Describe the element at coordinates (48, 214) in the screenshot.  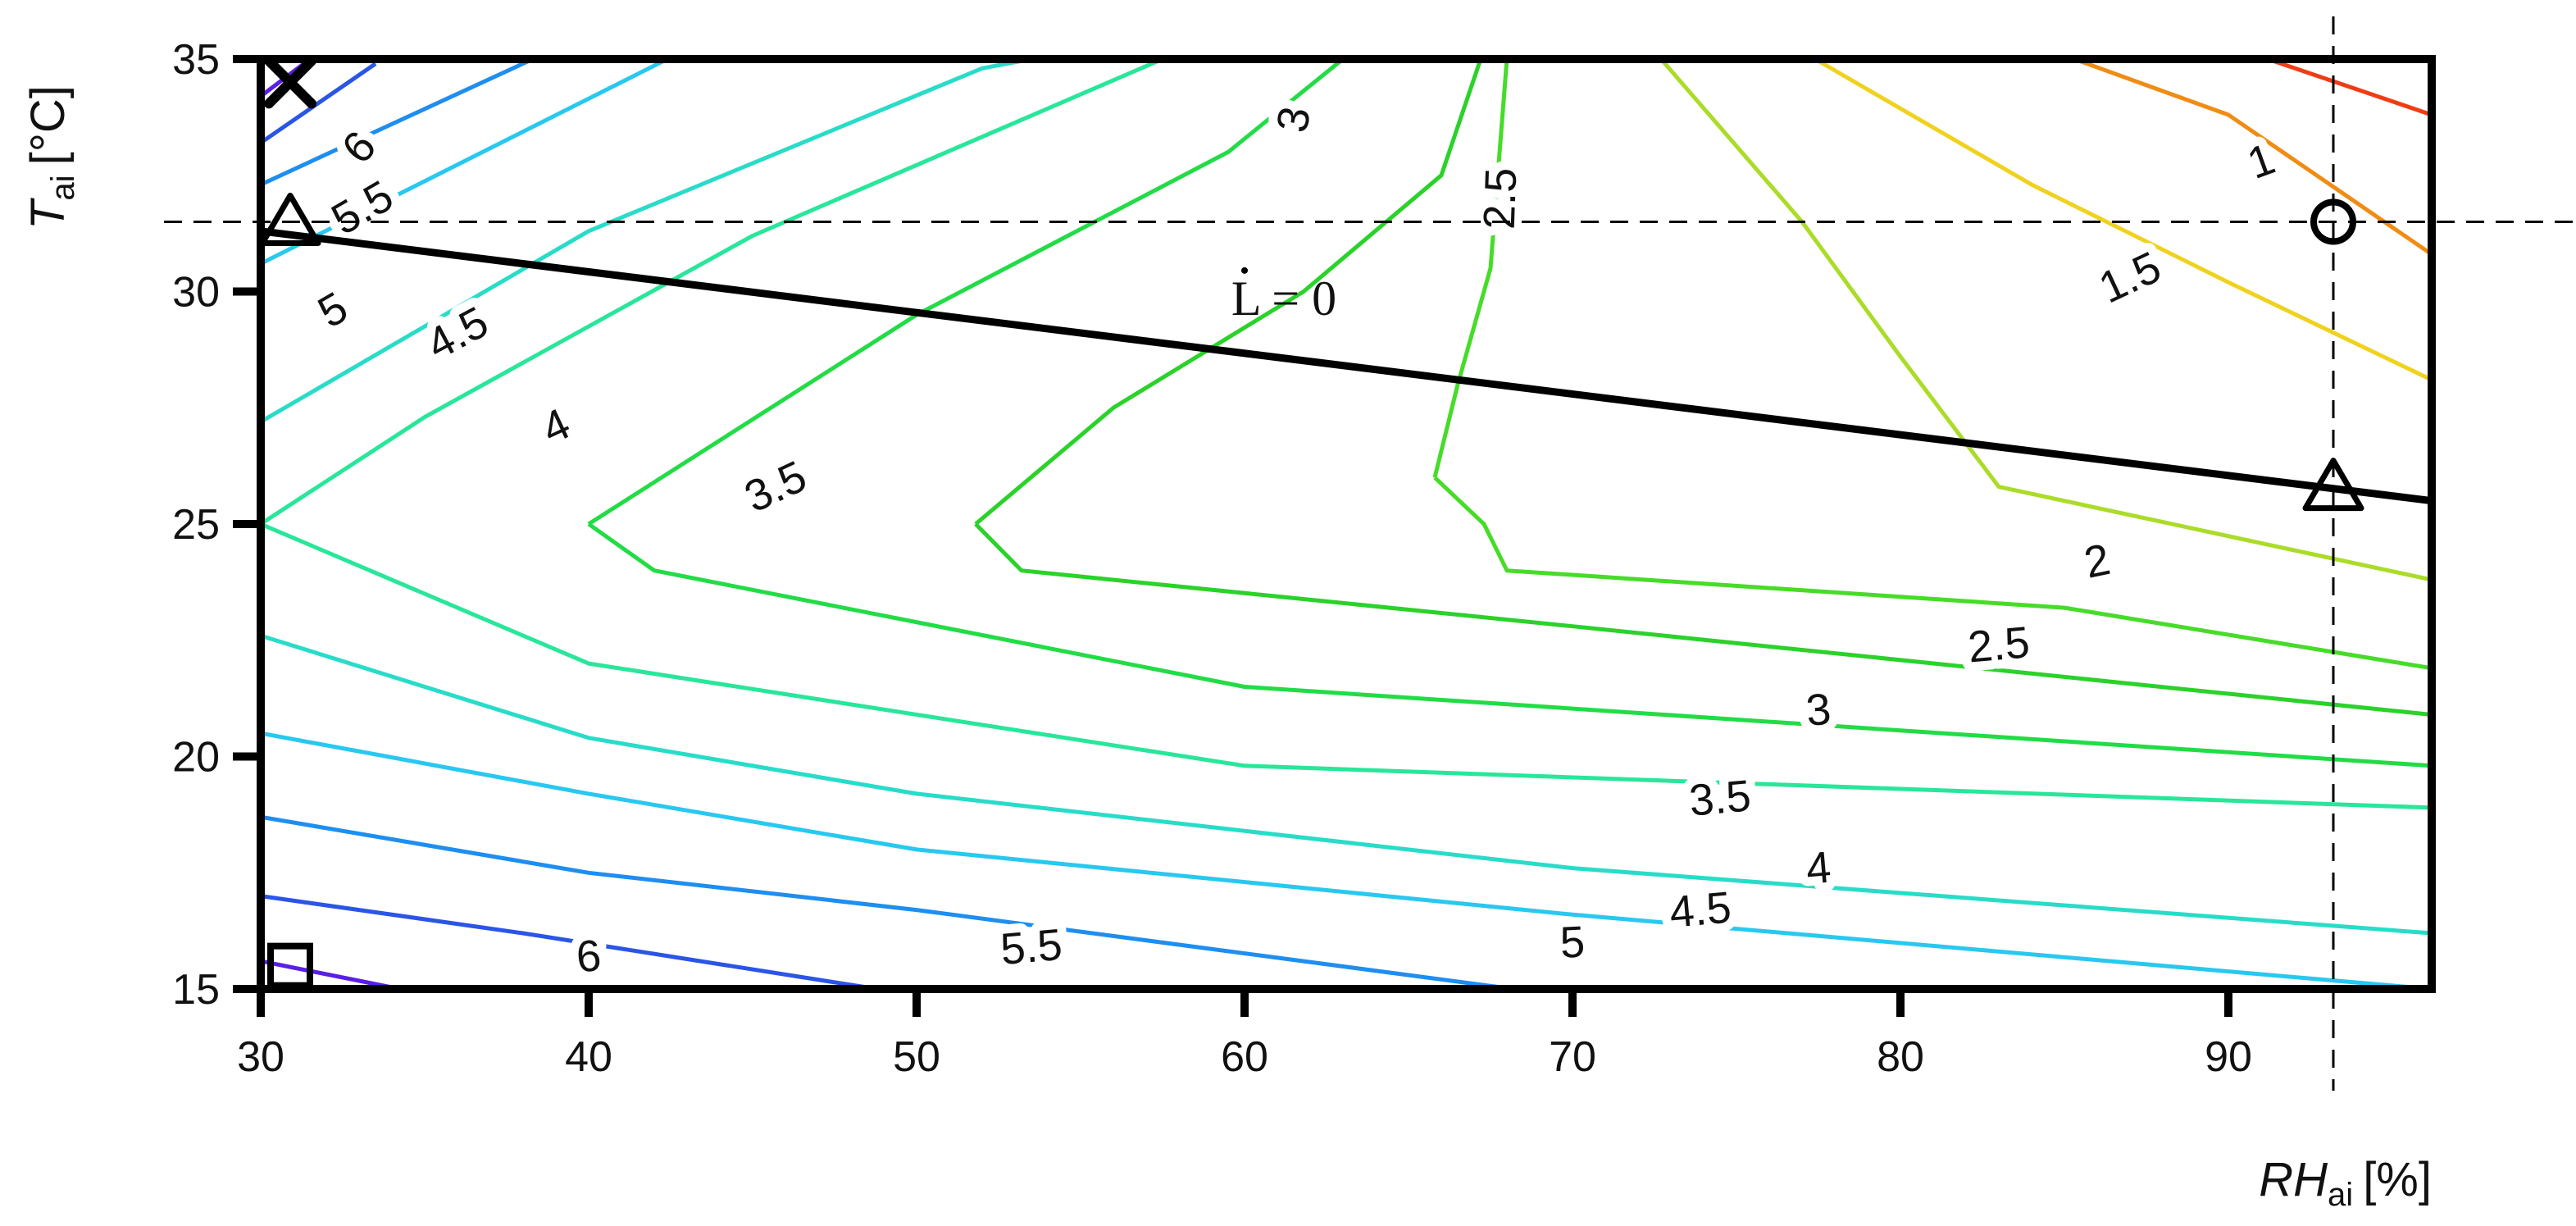
I see `y-axis-title-main: T` at that location.